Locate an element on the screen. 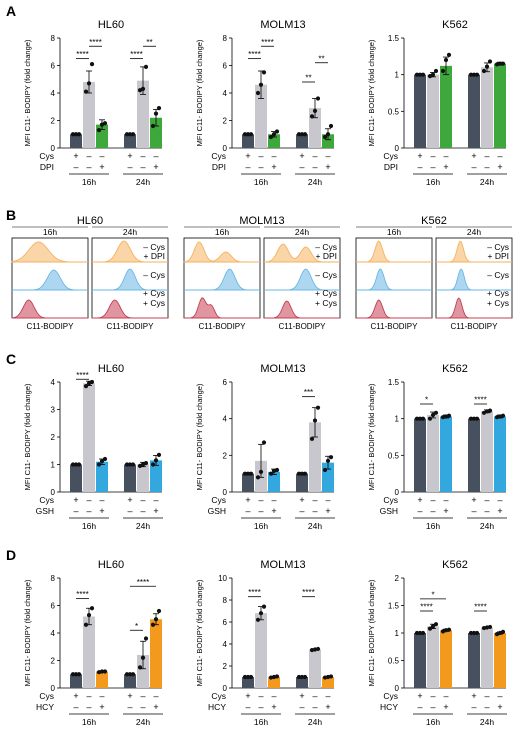  chart-title: K562 is located at coordinates (455, 565).